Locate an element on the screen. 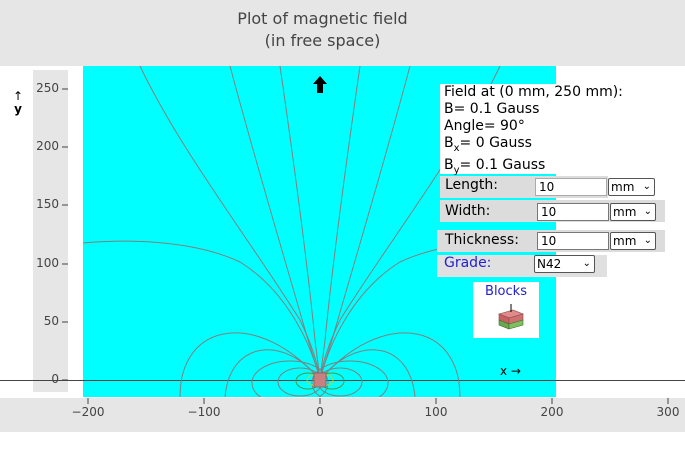 This screenshot has width=685, height=457. field-info-bx: Bx= 0 Gauss is located at coordinates (488, 144).